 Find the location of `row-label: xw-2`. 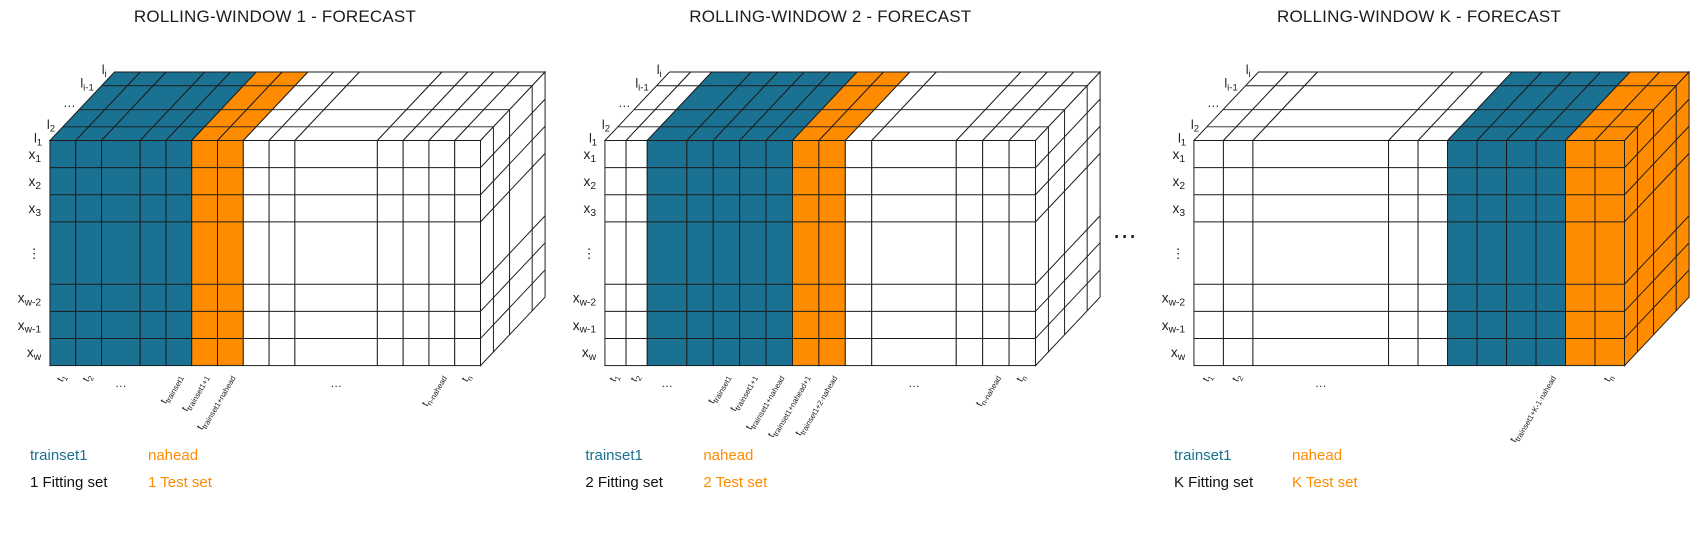

row-label: xw-2 is located at coordinates (1174, 300).